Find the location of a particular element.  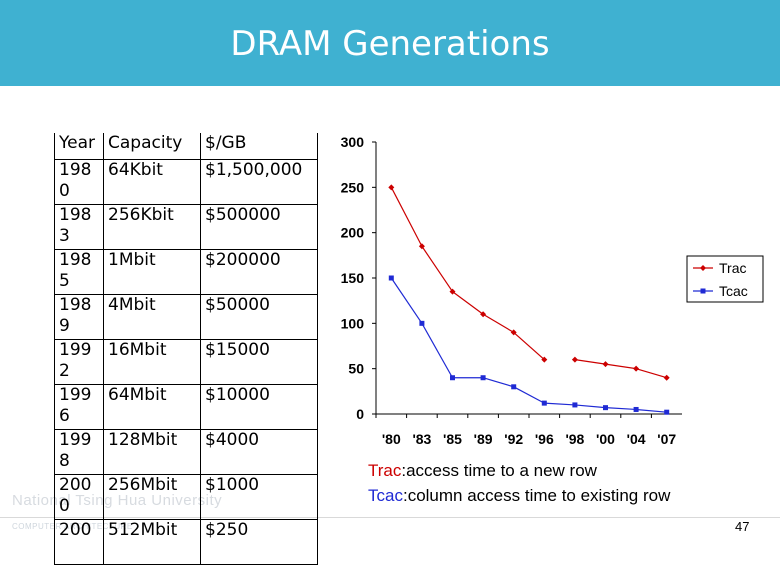

x-tick-label: '80 is located at coordinates (391, 439).